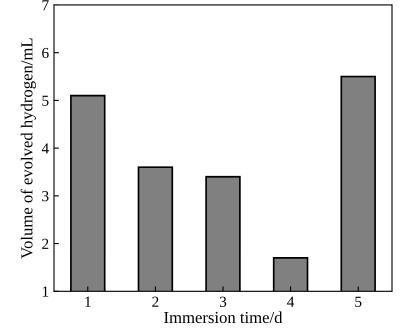  I want to click on x-tick-label: 3, so click(223, 301).